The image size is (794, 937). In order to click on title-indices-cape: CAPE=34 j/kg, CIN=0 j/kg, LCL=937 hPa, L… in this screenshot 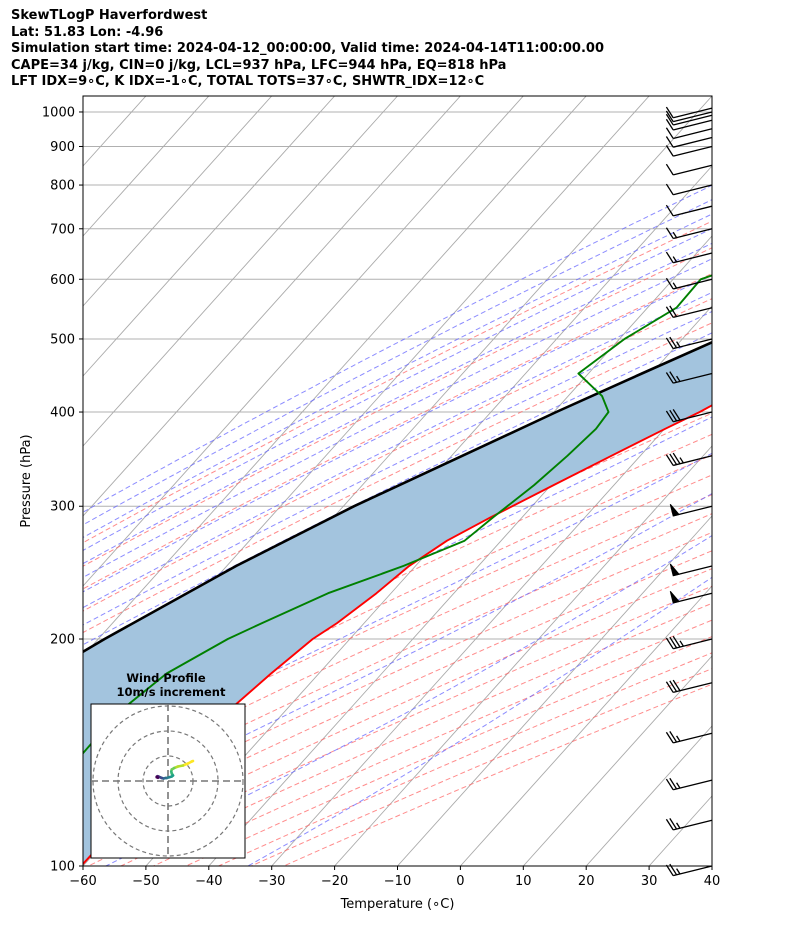, I will do `click(259, 65)`.